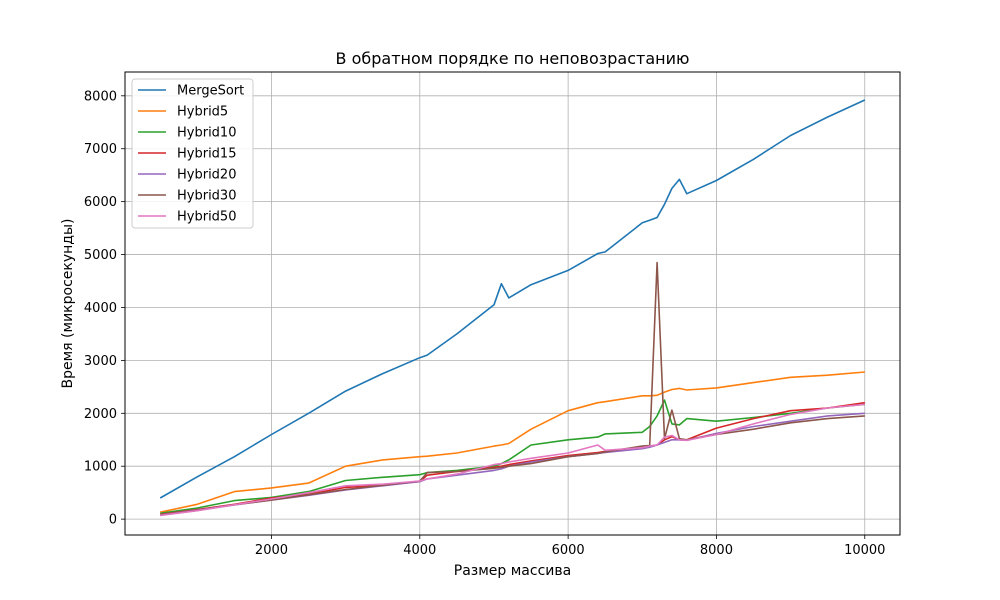  Describe the element at coordinates (206, 217) in the screenshot. I see `legend-label-hybrid50: Hybrid50` at that location.